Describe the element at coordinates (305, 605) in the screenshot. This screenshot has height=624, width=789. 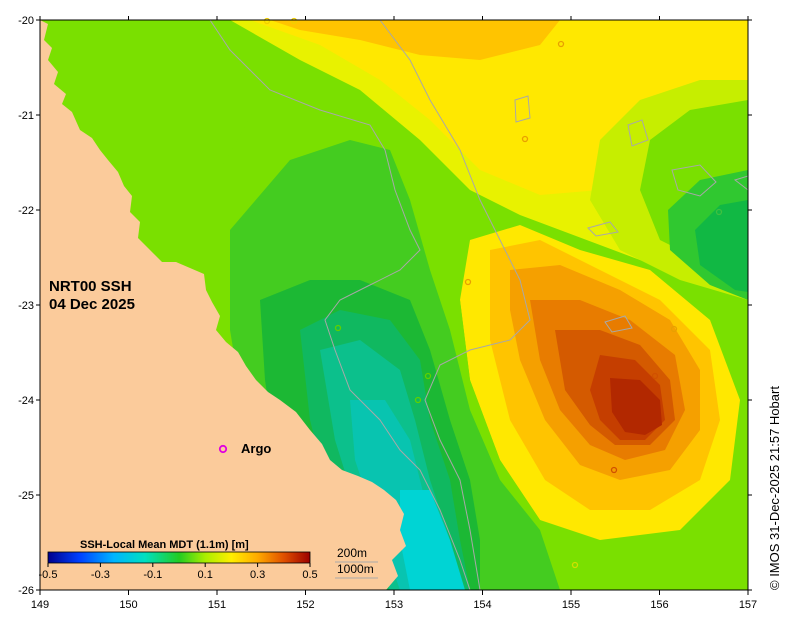
I see `x-tick-label: 152` at that location.